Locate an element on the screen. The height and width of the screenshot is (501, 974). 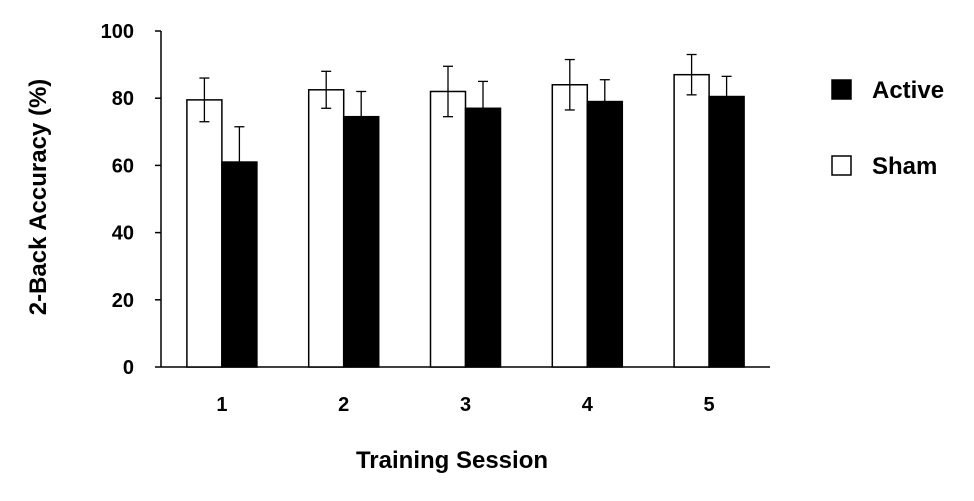
y-tick-label: 40 is located at coordinates (123, 234).